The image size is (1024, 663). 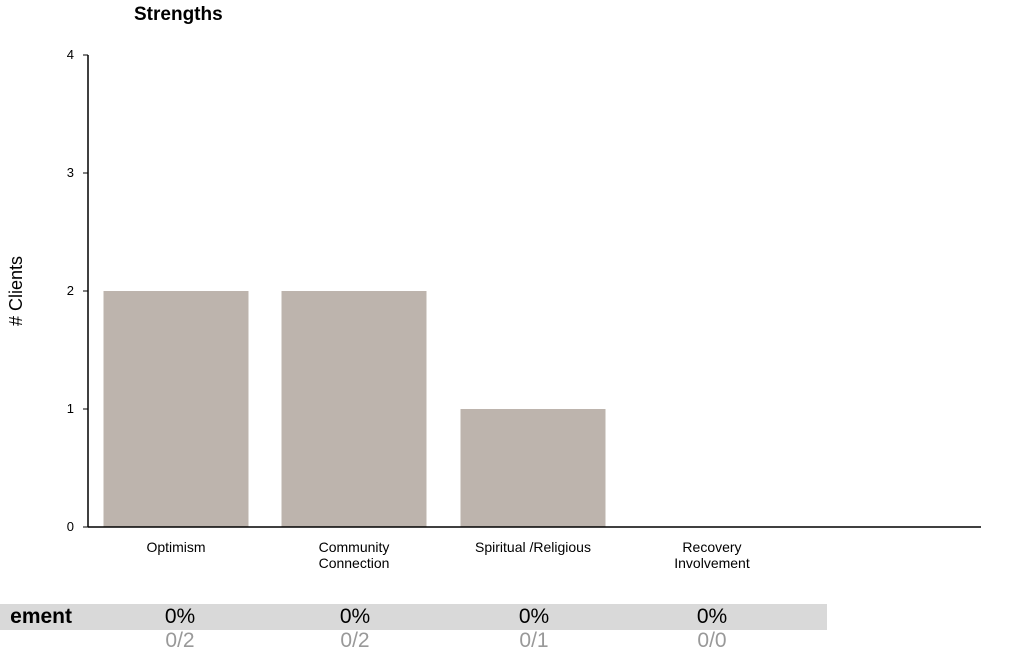 What do you see at coordinates (533, 547) in the screenshot?
I see `x-tick-label-2-0: Spiritual /Religious` at bounding box center [533, 547].